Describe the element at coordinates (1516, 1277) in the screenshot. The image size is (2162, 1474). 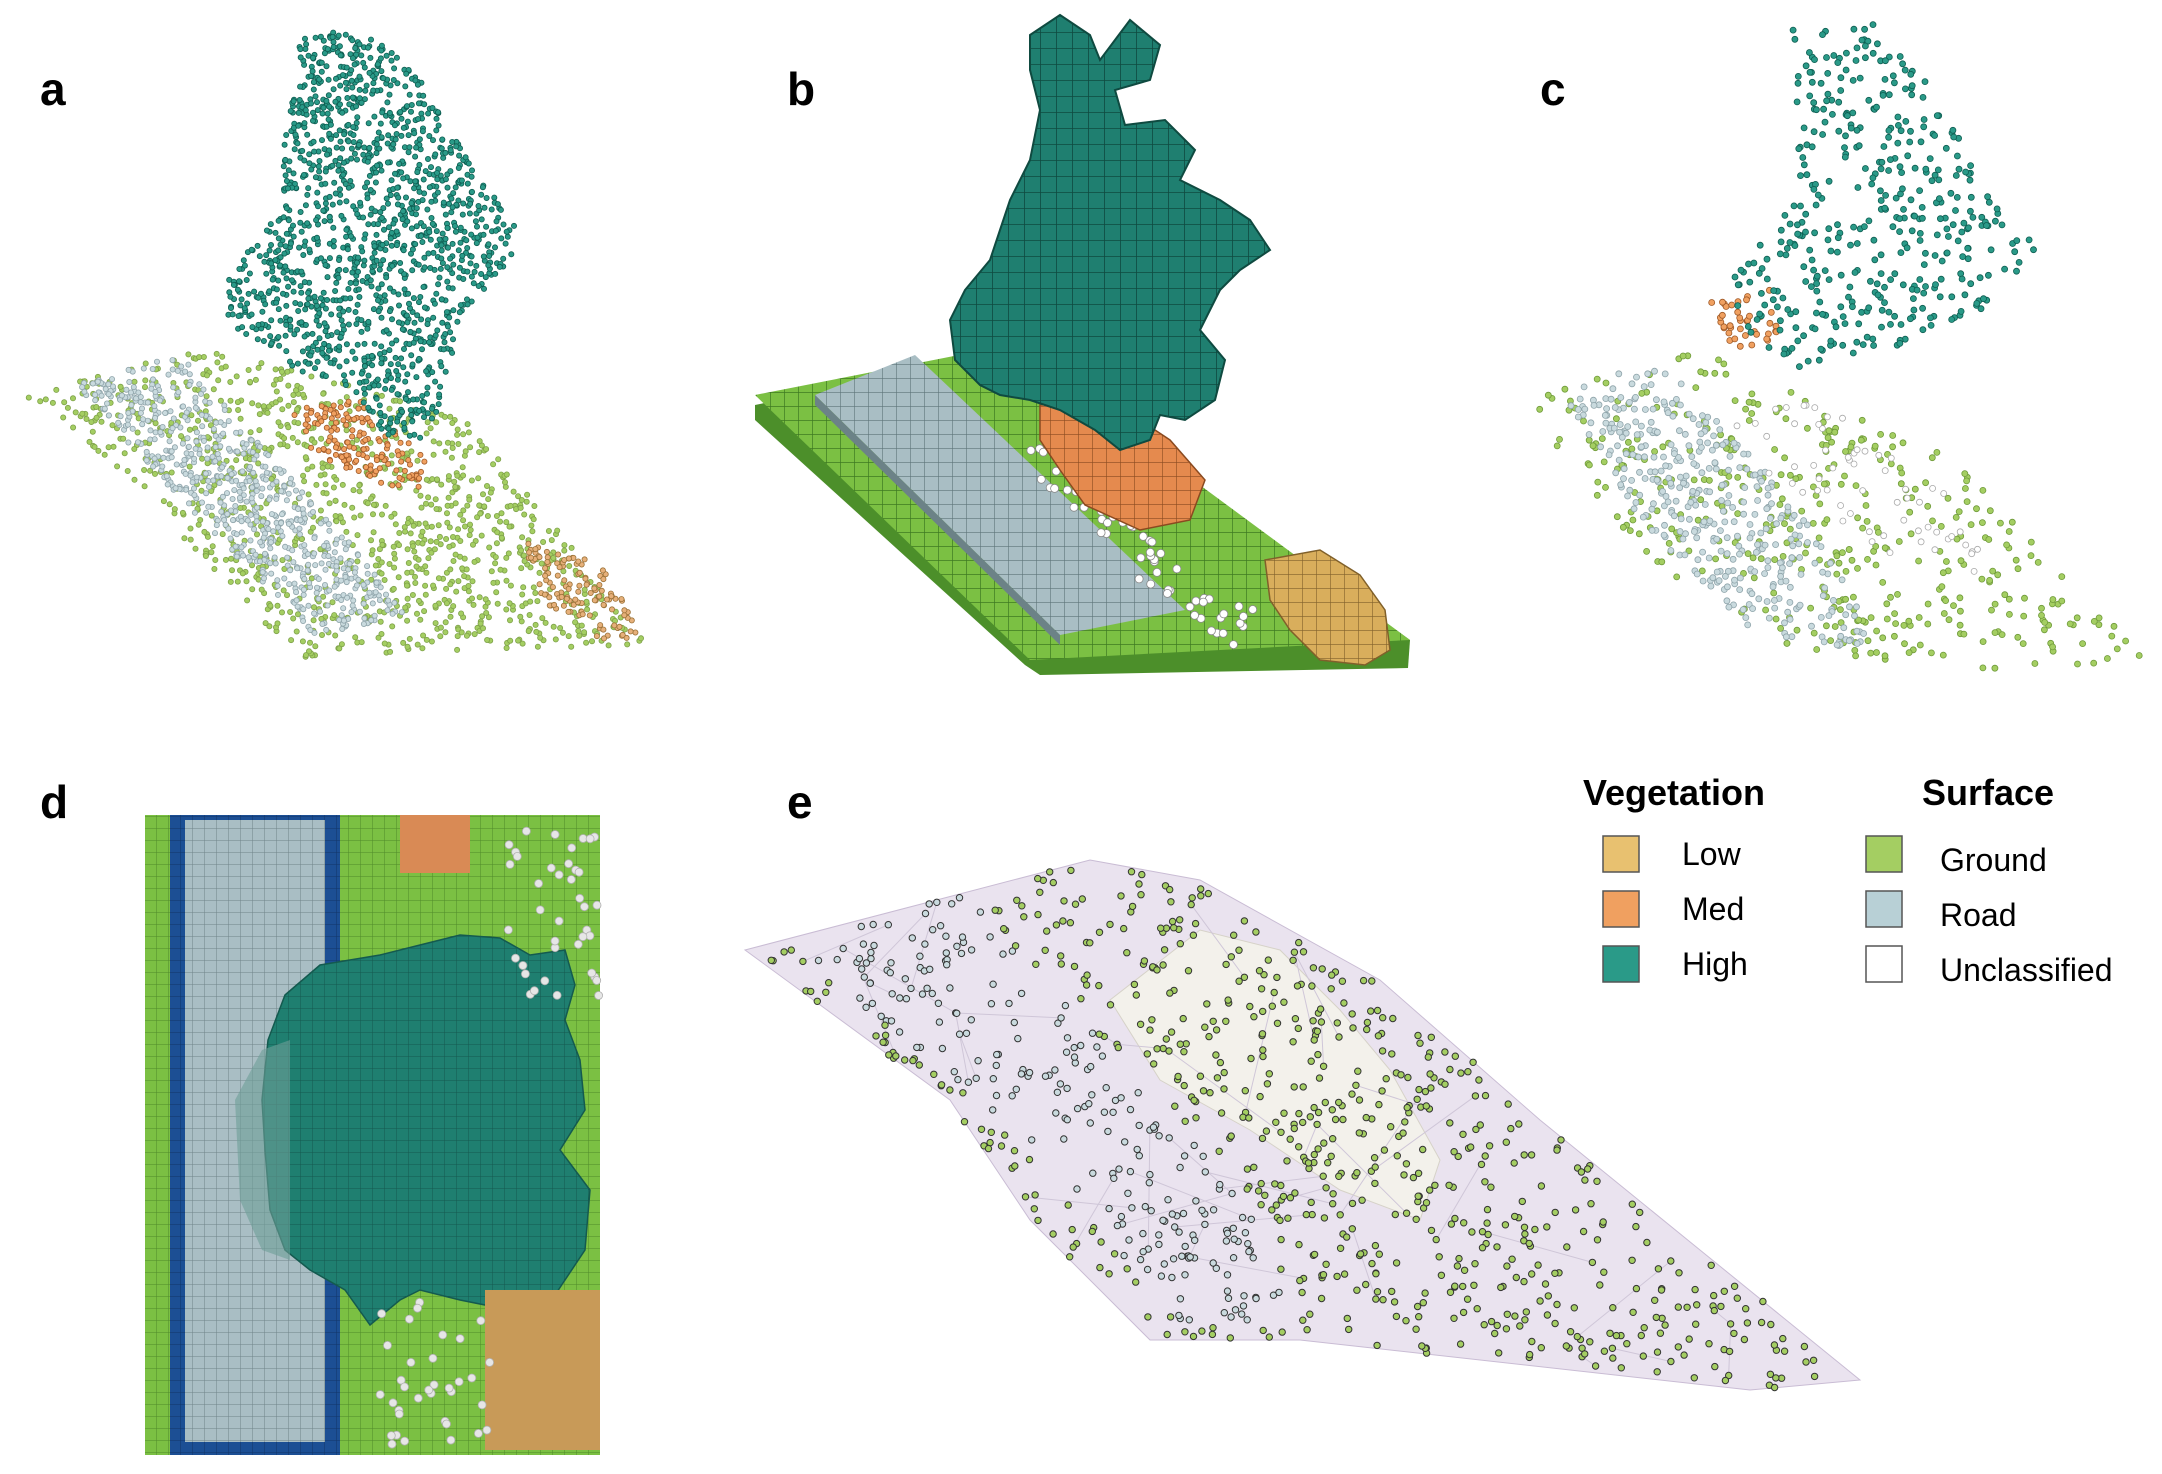
I see `ground-vertex` at that location.